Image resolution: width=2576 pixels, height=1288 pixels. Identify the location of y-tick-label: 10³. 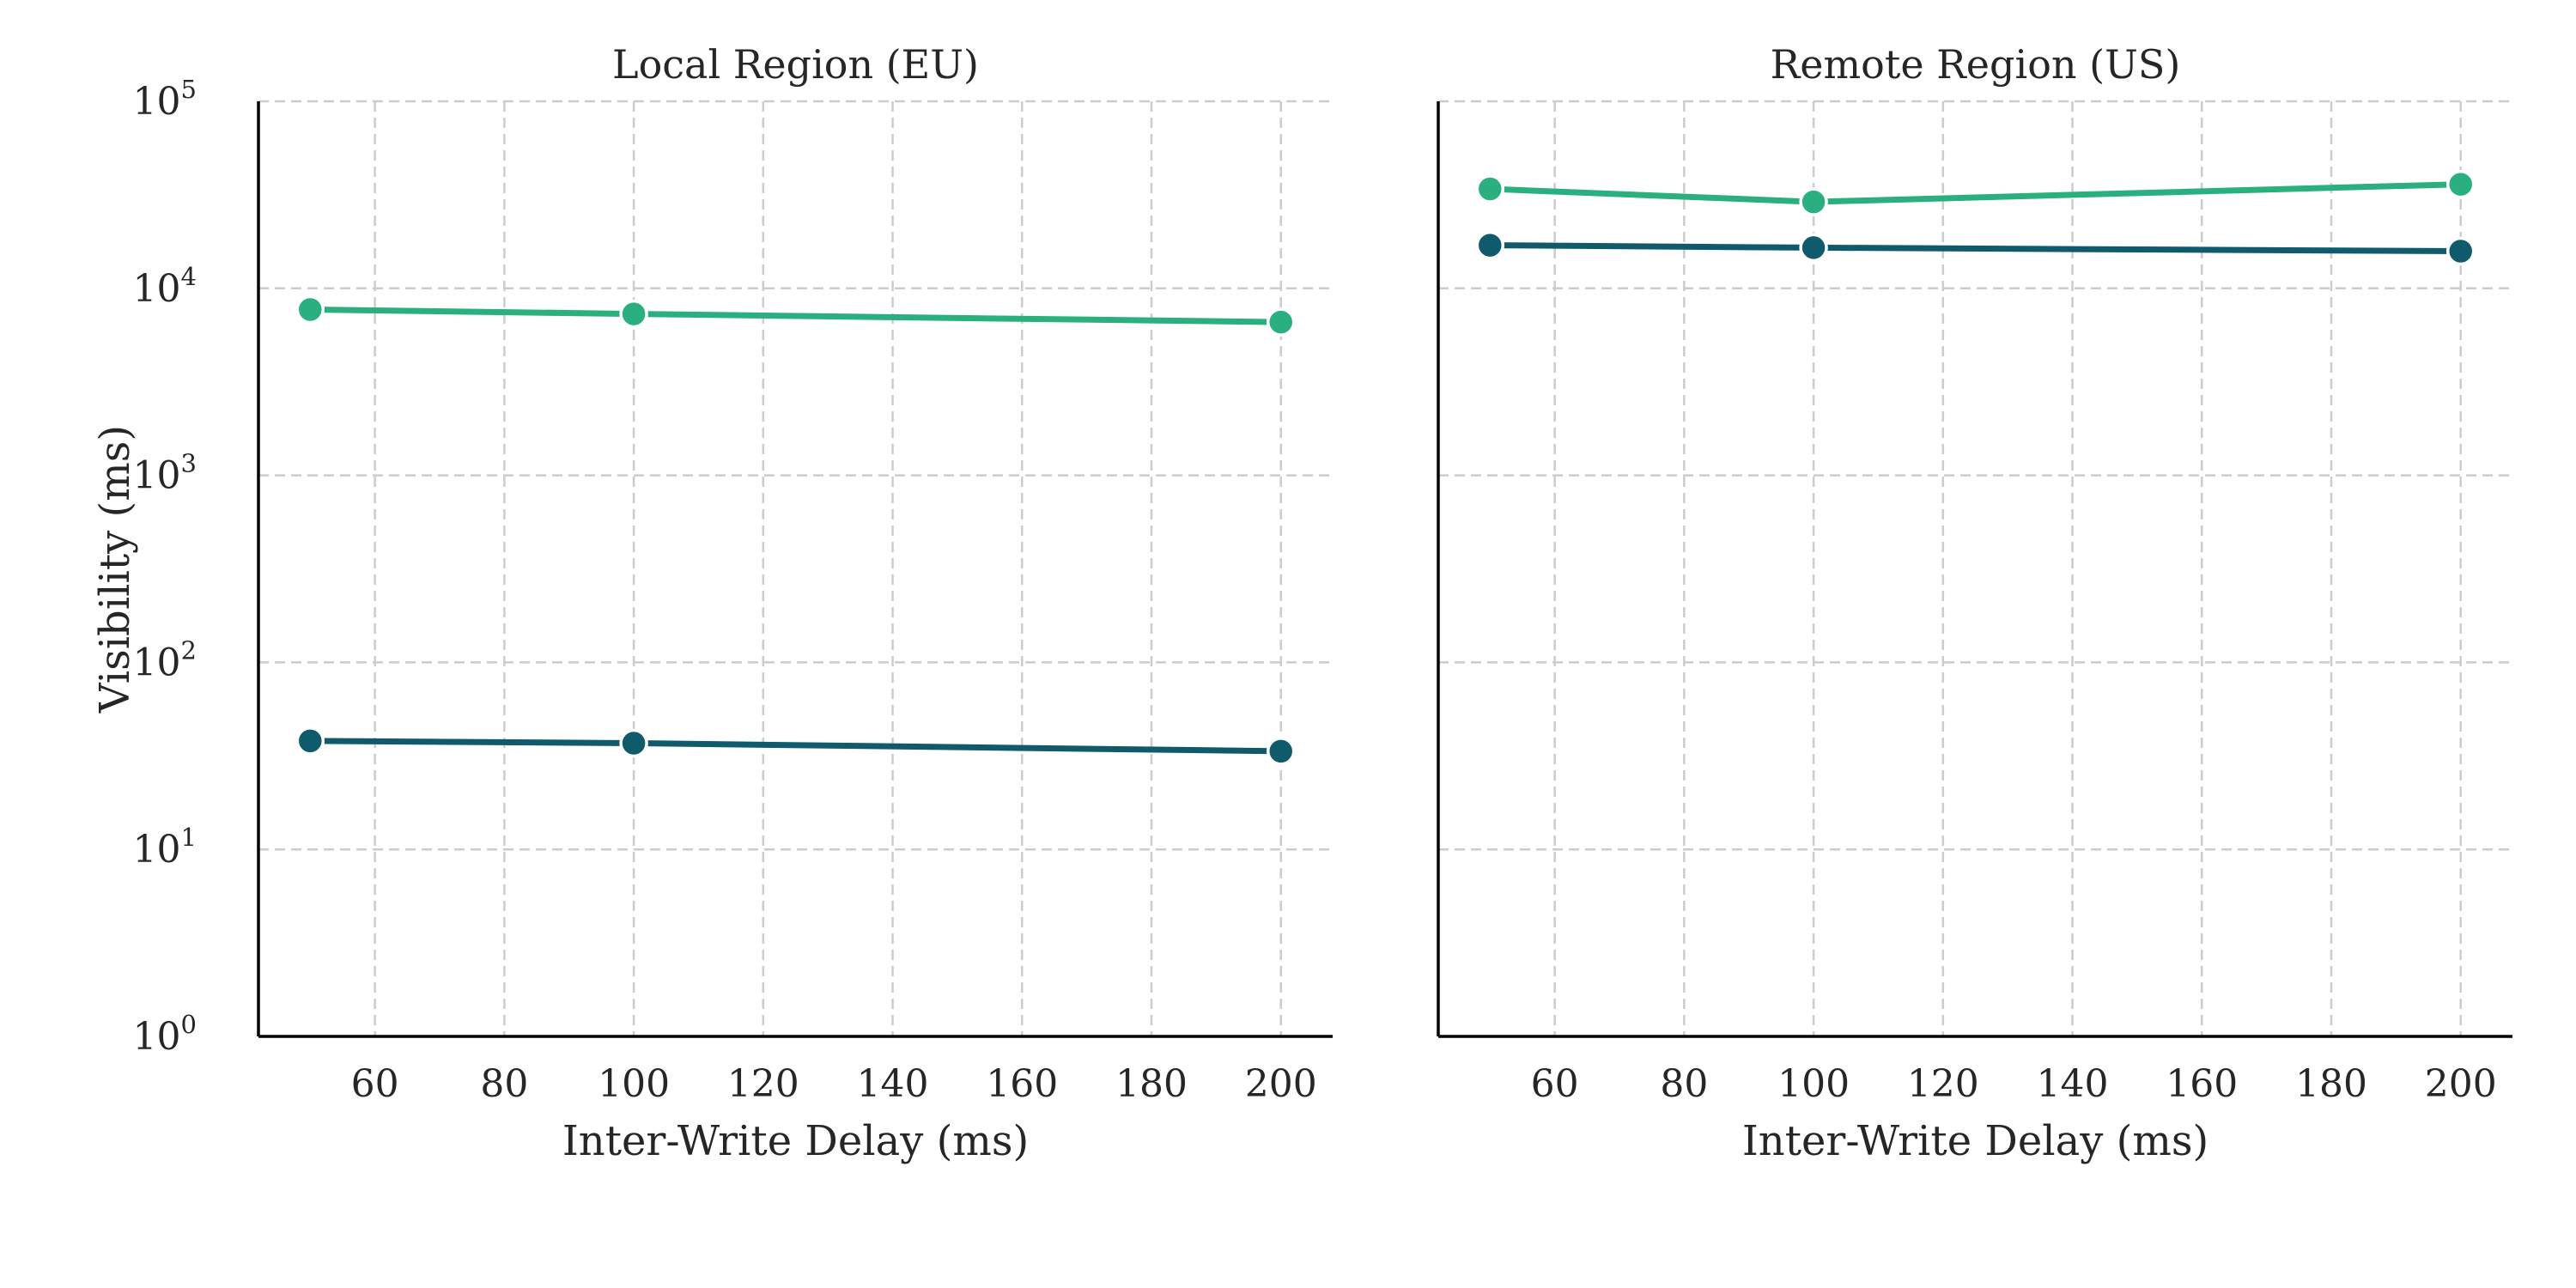
(165, 474).